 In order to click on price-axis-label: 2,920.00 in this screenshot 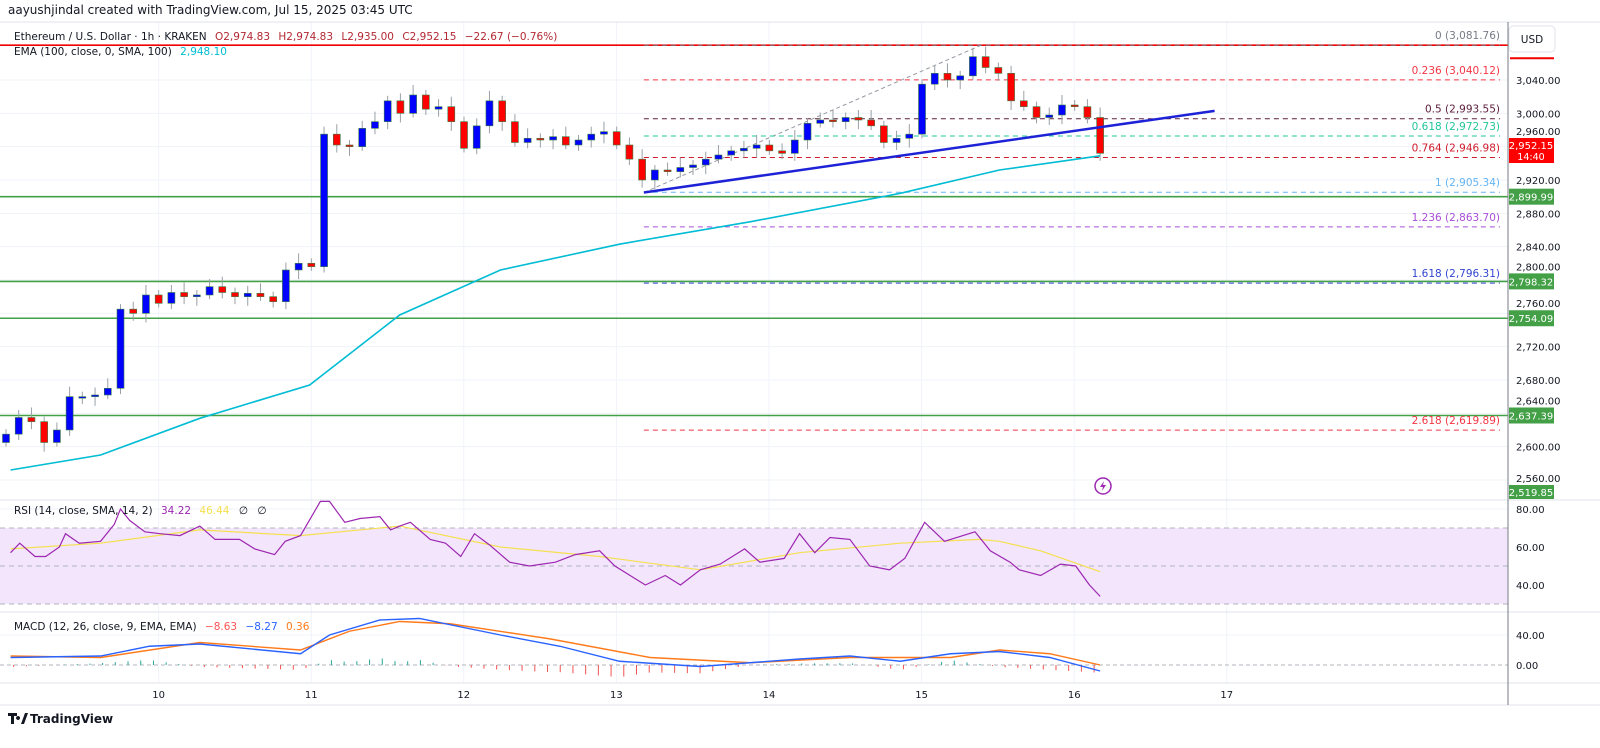, I will do `click(1538, 181)`.